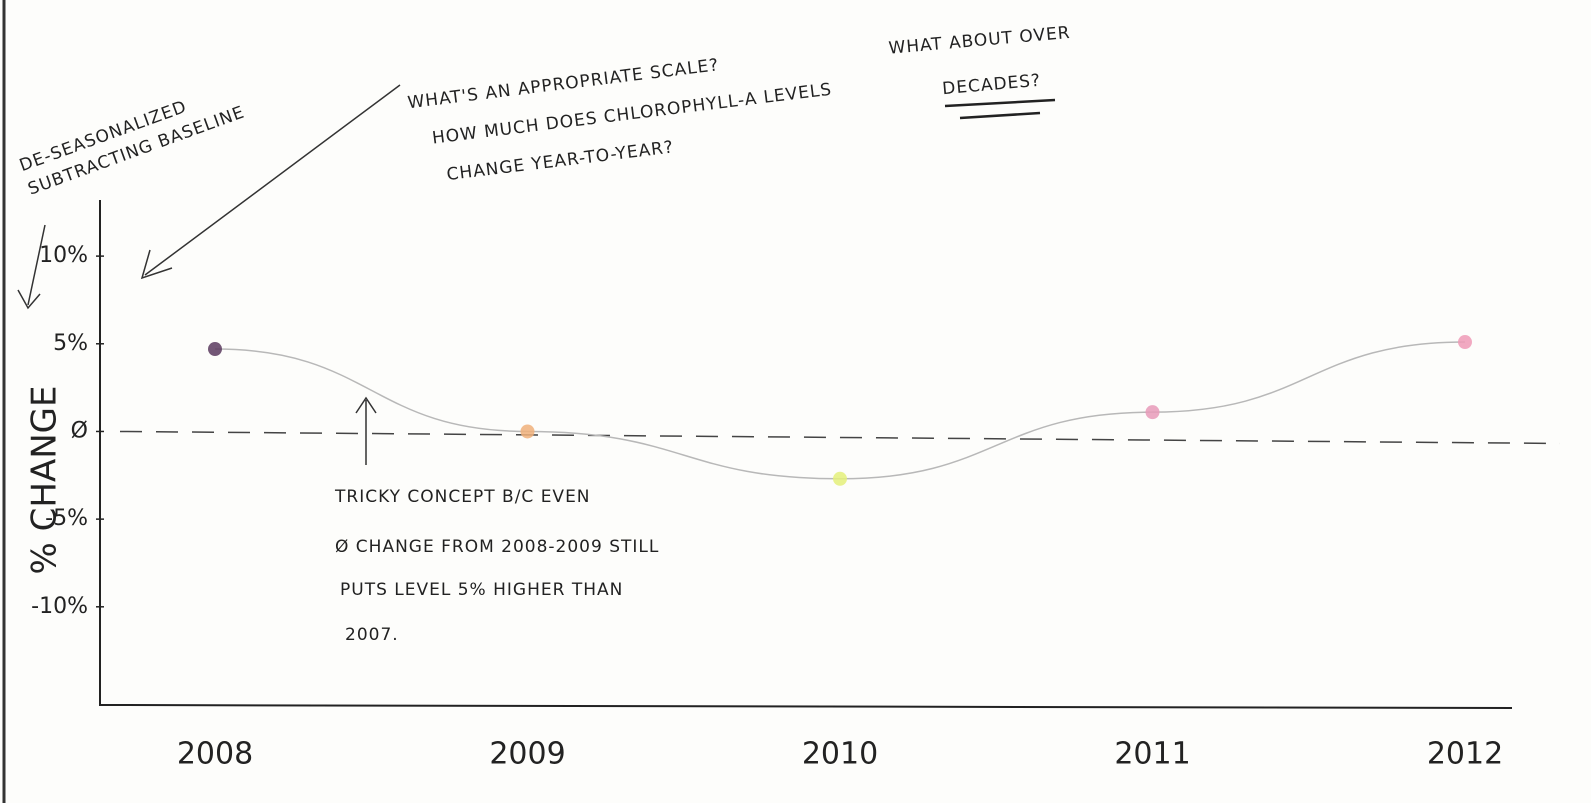 Image resolution: width=1591 pixels, height=803 pixels. Describe the element at coordinates (215, 754) in the screenshot. I see `x-tick-label: 2008` at that location.